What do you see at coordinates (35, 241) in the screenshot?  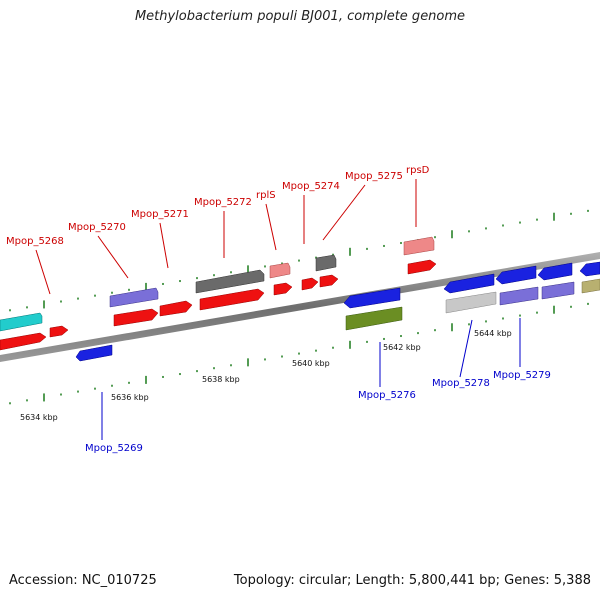 I see `gene-label: Mpop_5268` at bounding box center [35, 241].